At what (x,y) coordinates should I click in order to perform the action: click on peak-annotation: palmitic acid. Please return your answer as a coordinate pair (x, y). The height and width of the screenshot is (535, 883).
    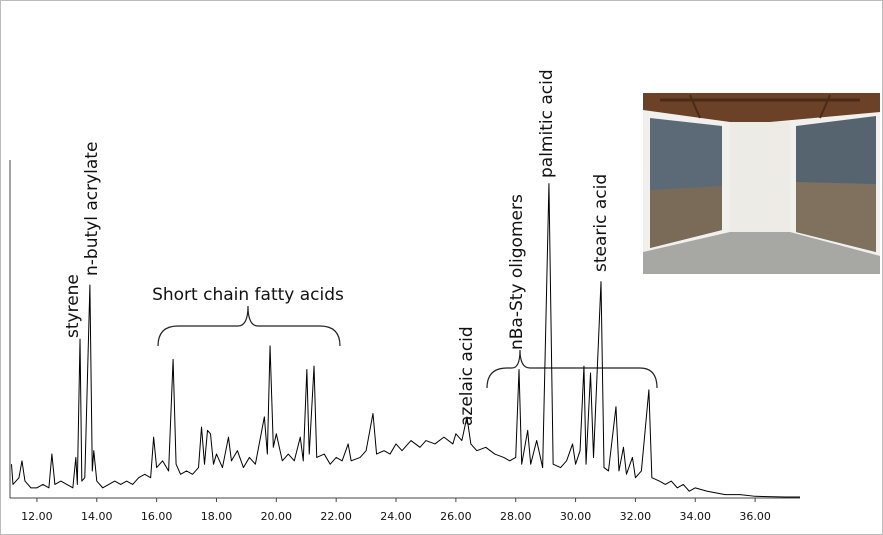
    Looking at the image, I should click on (547, 123).